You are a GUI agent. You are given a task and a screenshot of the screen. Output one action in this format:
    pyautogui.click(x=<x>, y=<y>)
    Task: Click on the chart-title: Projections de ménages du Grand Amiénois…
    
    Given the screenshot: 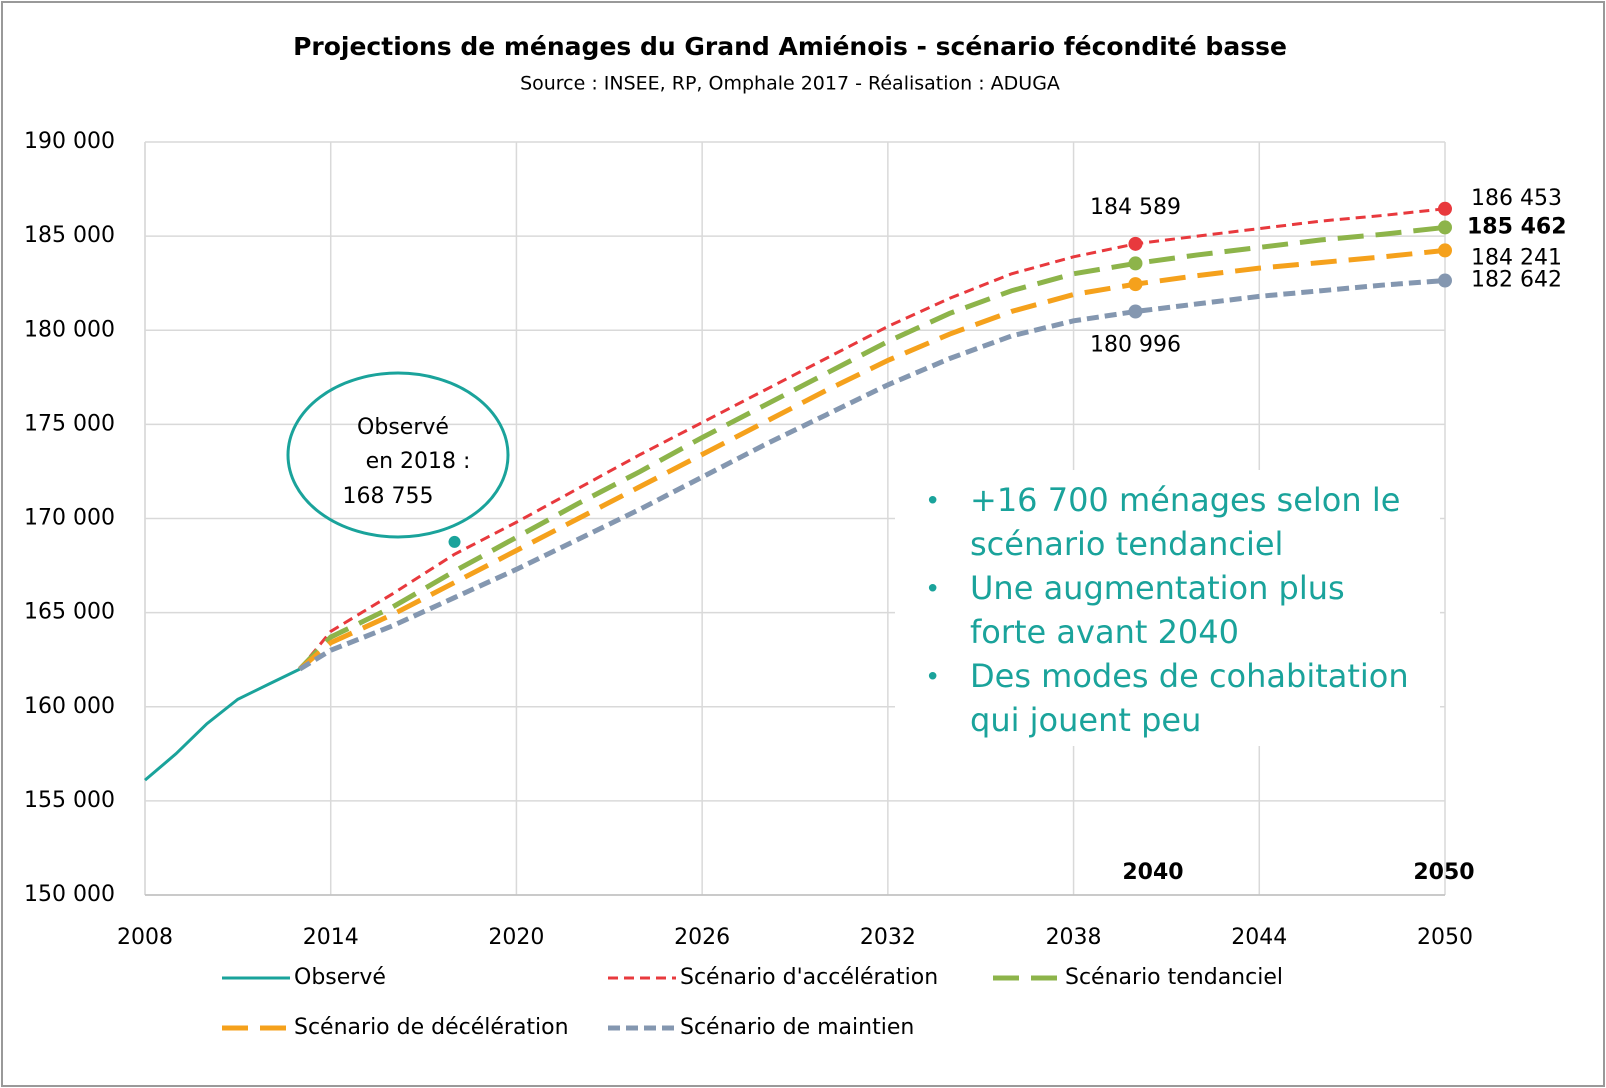 What is the action you would take?
    pyautogui.click(x=790, y=46)
    